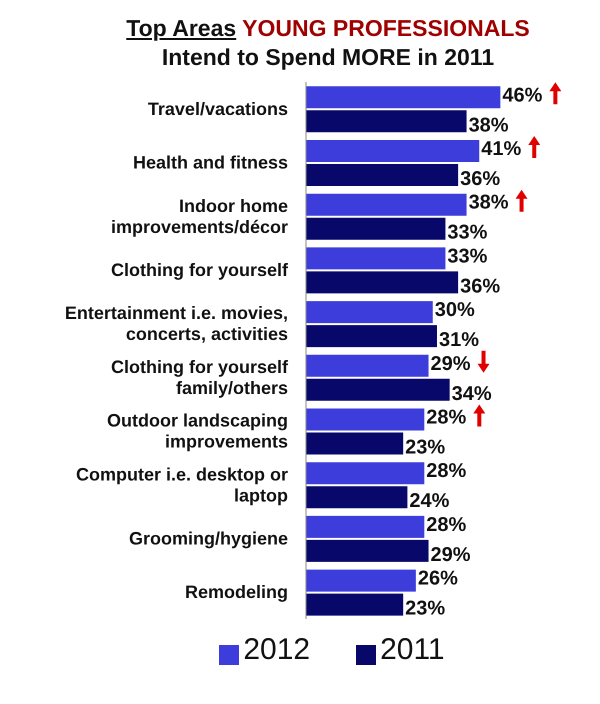 Image resolution: width=600 pixels, height=704 pixels. I want to click on data-label: 24%, so click(429, 501).